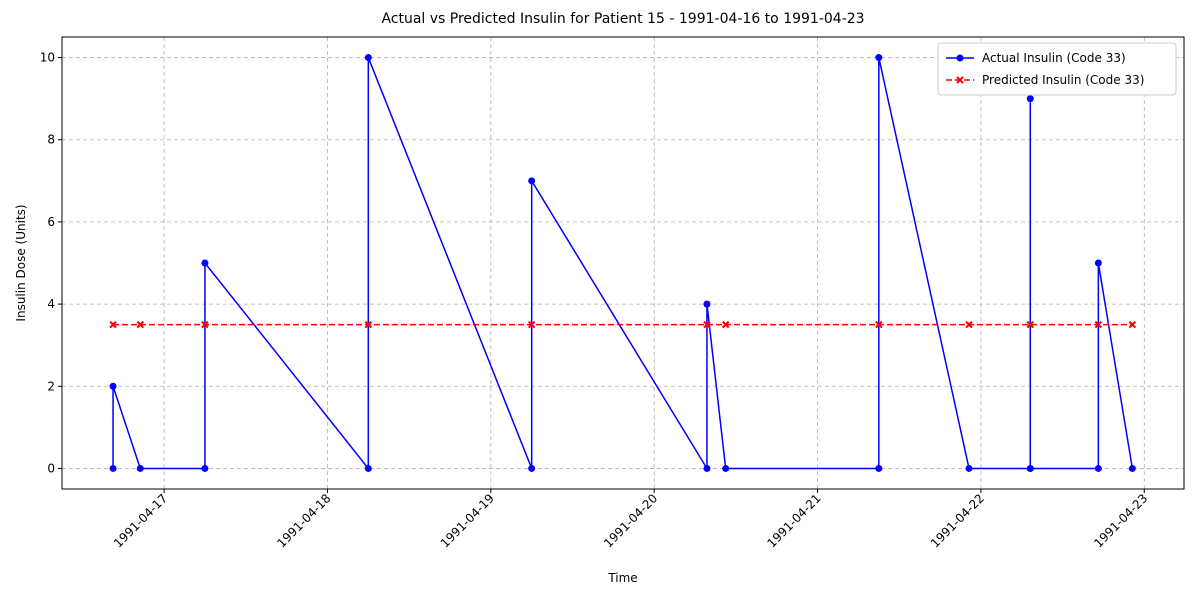  I want to click on x-tick-label: 1991-04-18, so click(303, 520).